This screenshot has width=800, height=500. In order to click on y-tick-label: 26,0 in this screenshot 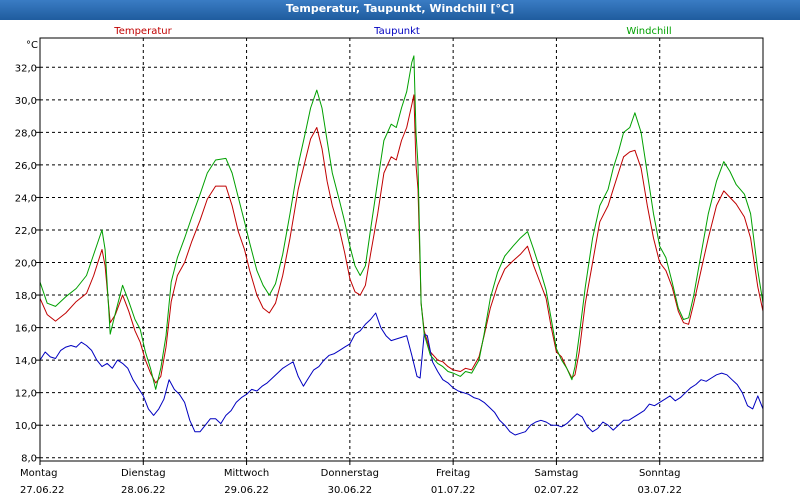, I will do `click(26, 166)`.